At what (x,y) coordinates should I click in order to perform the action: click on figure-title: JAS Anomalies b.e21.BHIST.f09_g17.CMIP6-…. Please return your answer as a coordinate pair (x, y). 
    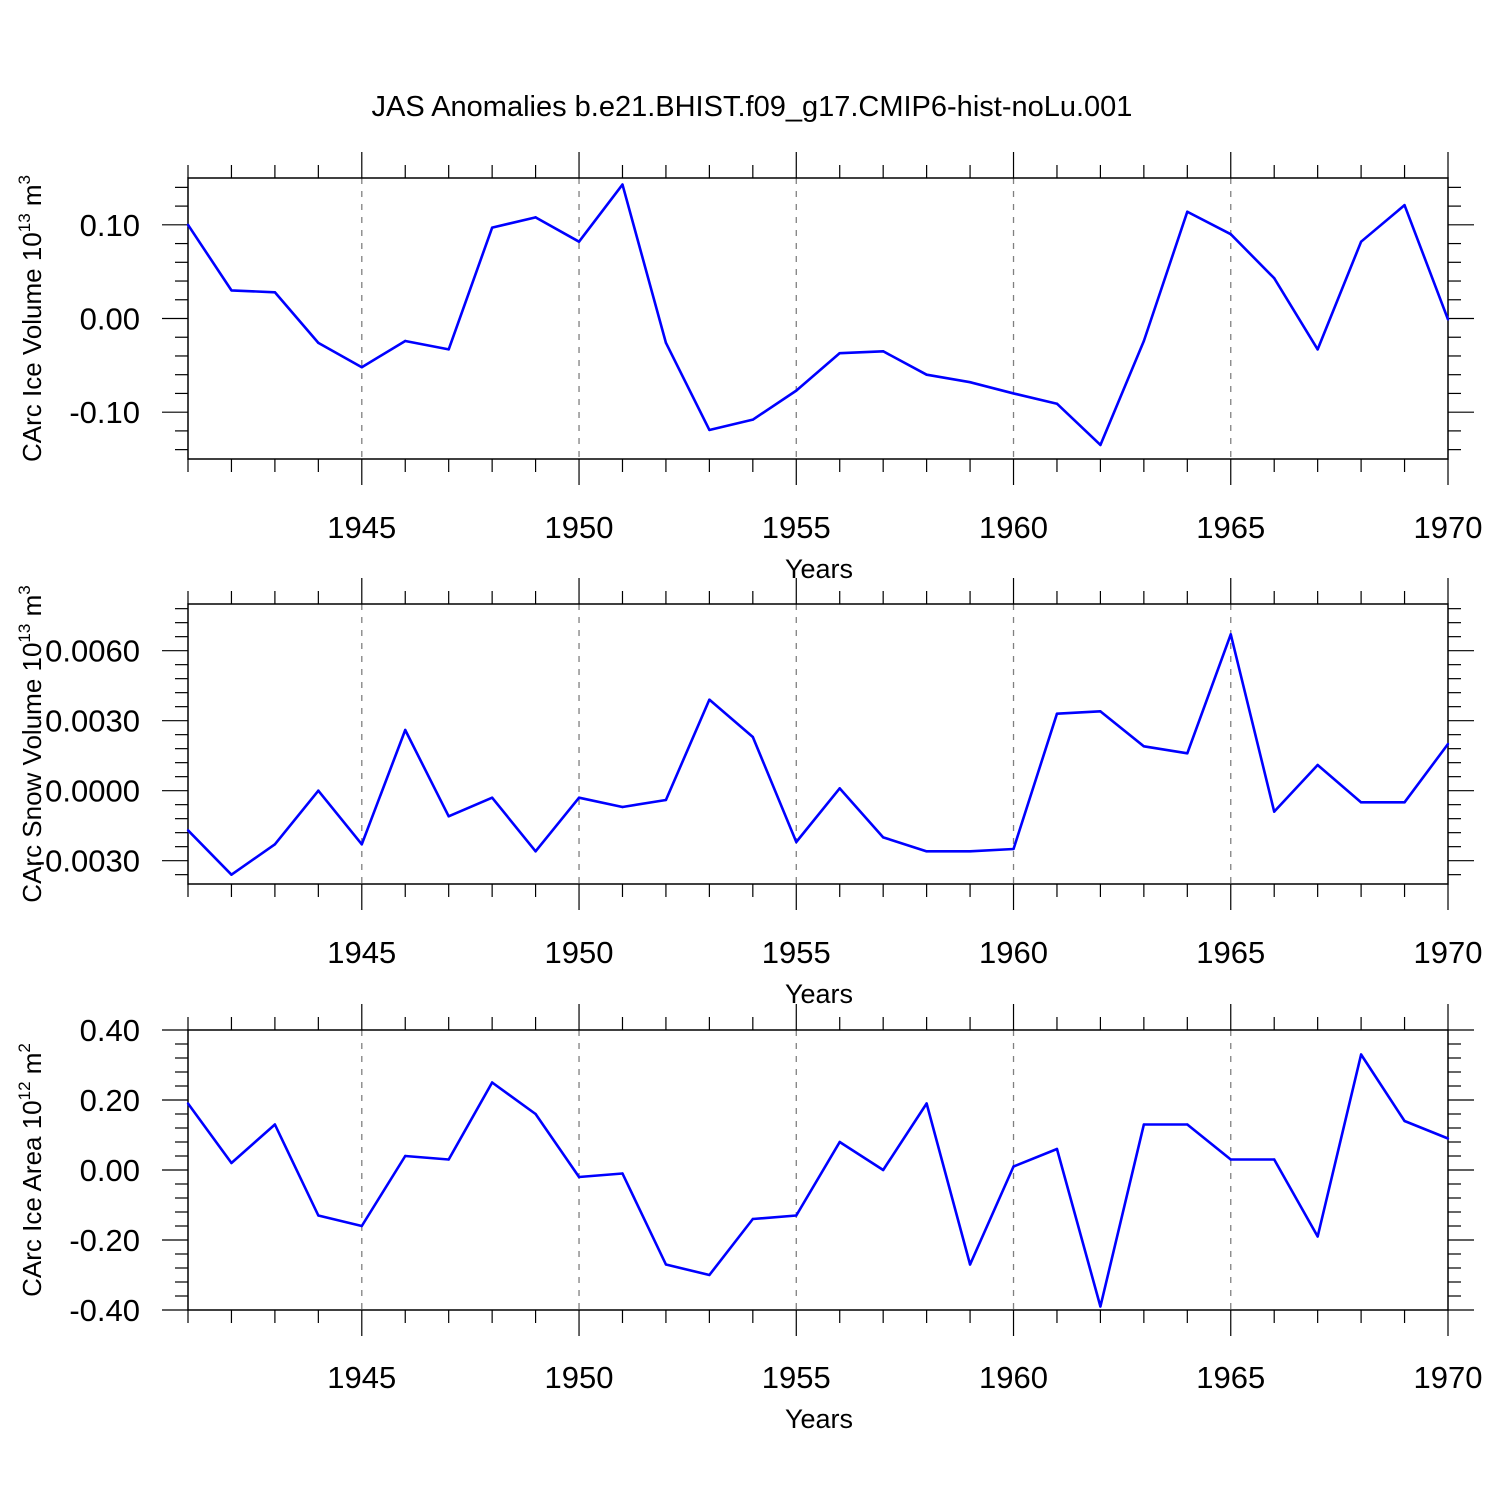
    Looking at the image, I should click on (752, 107).